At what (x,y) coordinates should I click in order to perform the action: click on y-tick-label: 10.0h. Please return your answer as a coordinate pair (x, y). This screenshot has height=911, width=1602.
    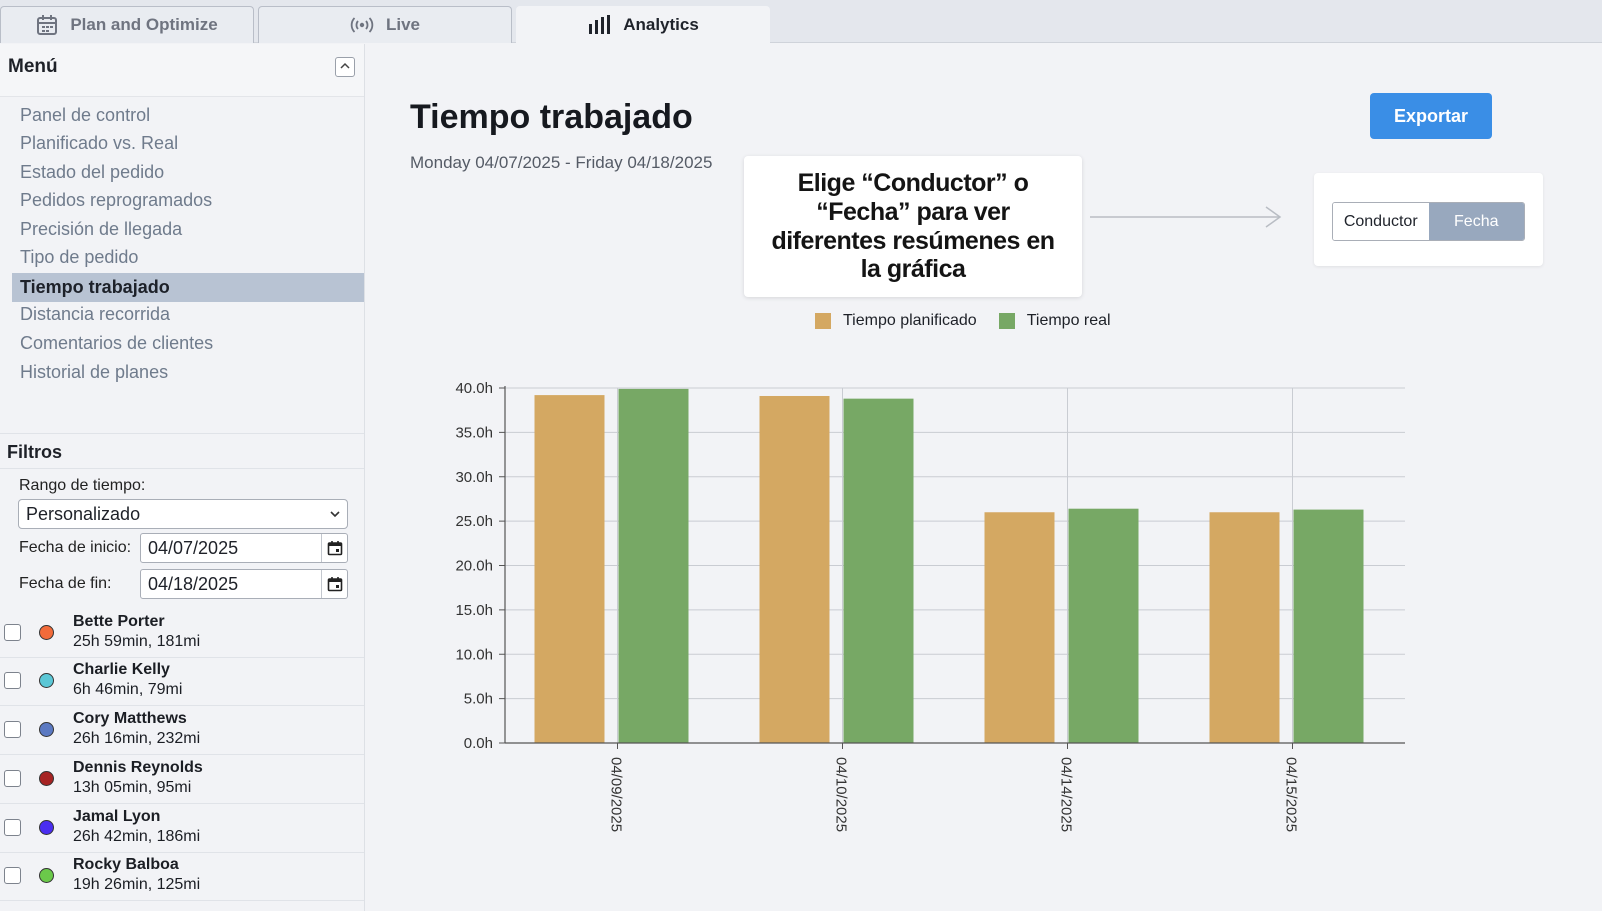
    Looking at the image, I should click on (474, 654).